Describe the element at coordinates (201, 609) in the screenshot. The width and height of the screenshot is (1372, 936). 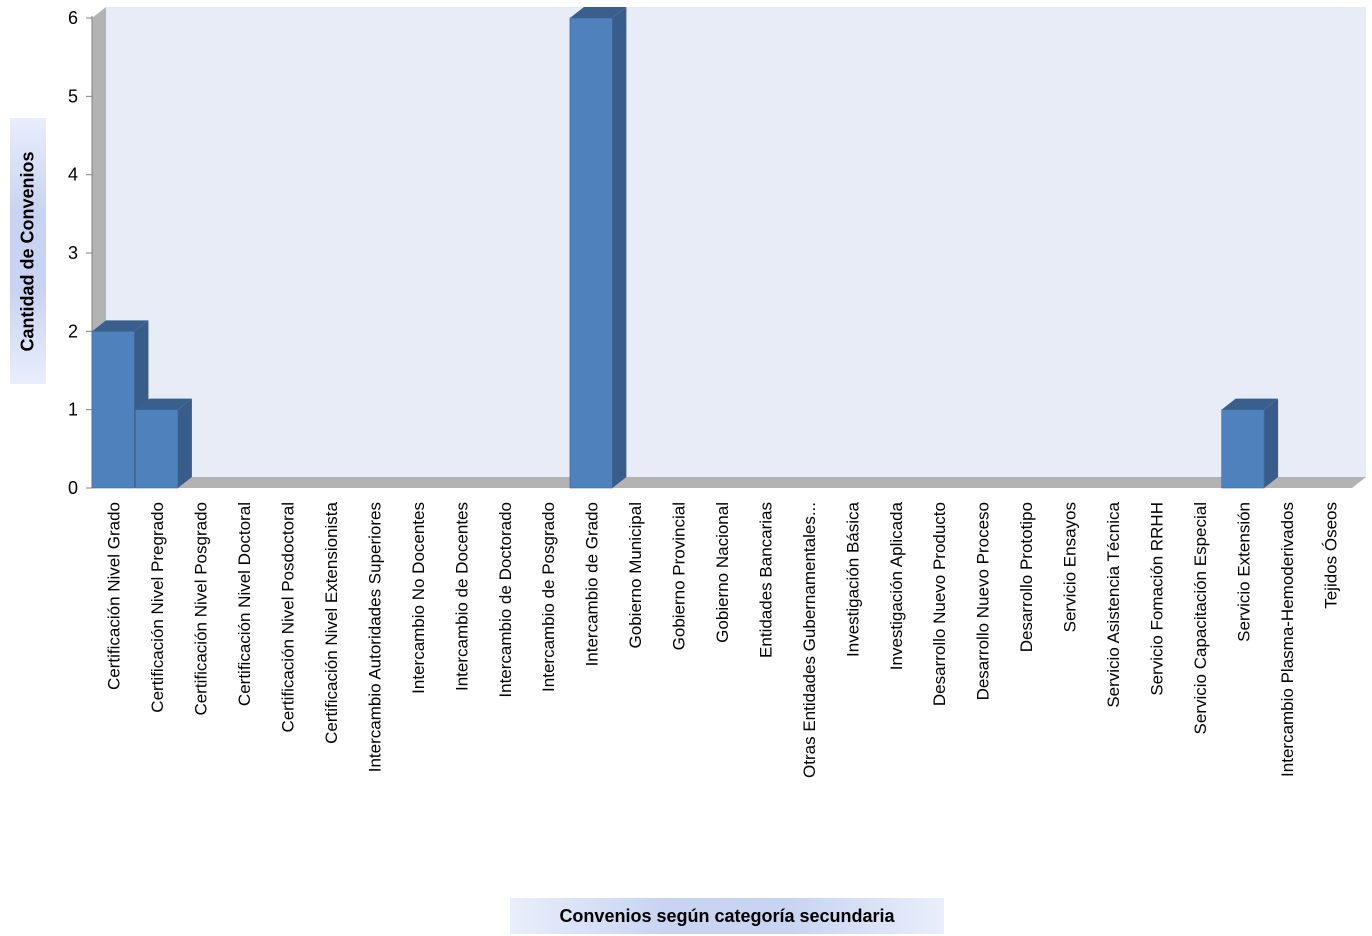
I see `x-tick-label: Certificación Nivel Posgrado` at that location.